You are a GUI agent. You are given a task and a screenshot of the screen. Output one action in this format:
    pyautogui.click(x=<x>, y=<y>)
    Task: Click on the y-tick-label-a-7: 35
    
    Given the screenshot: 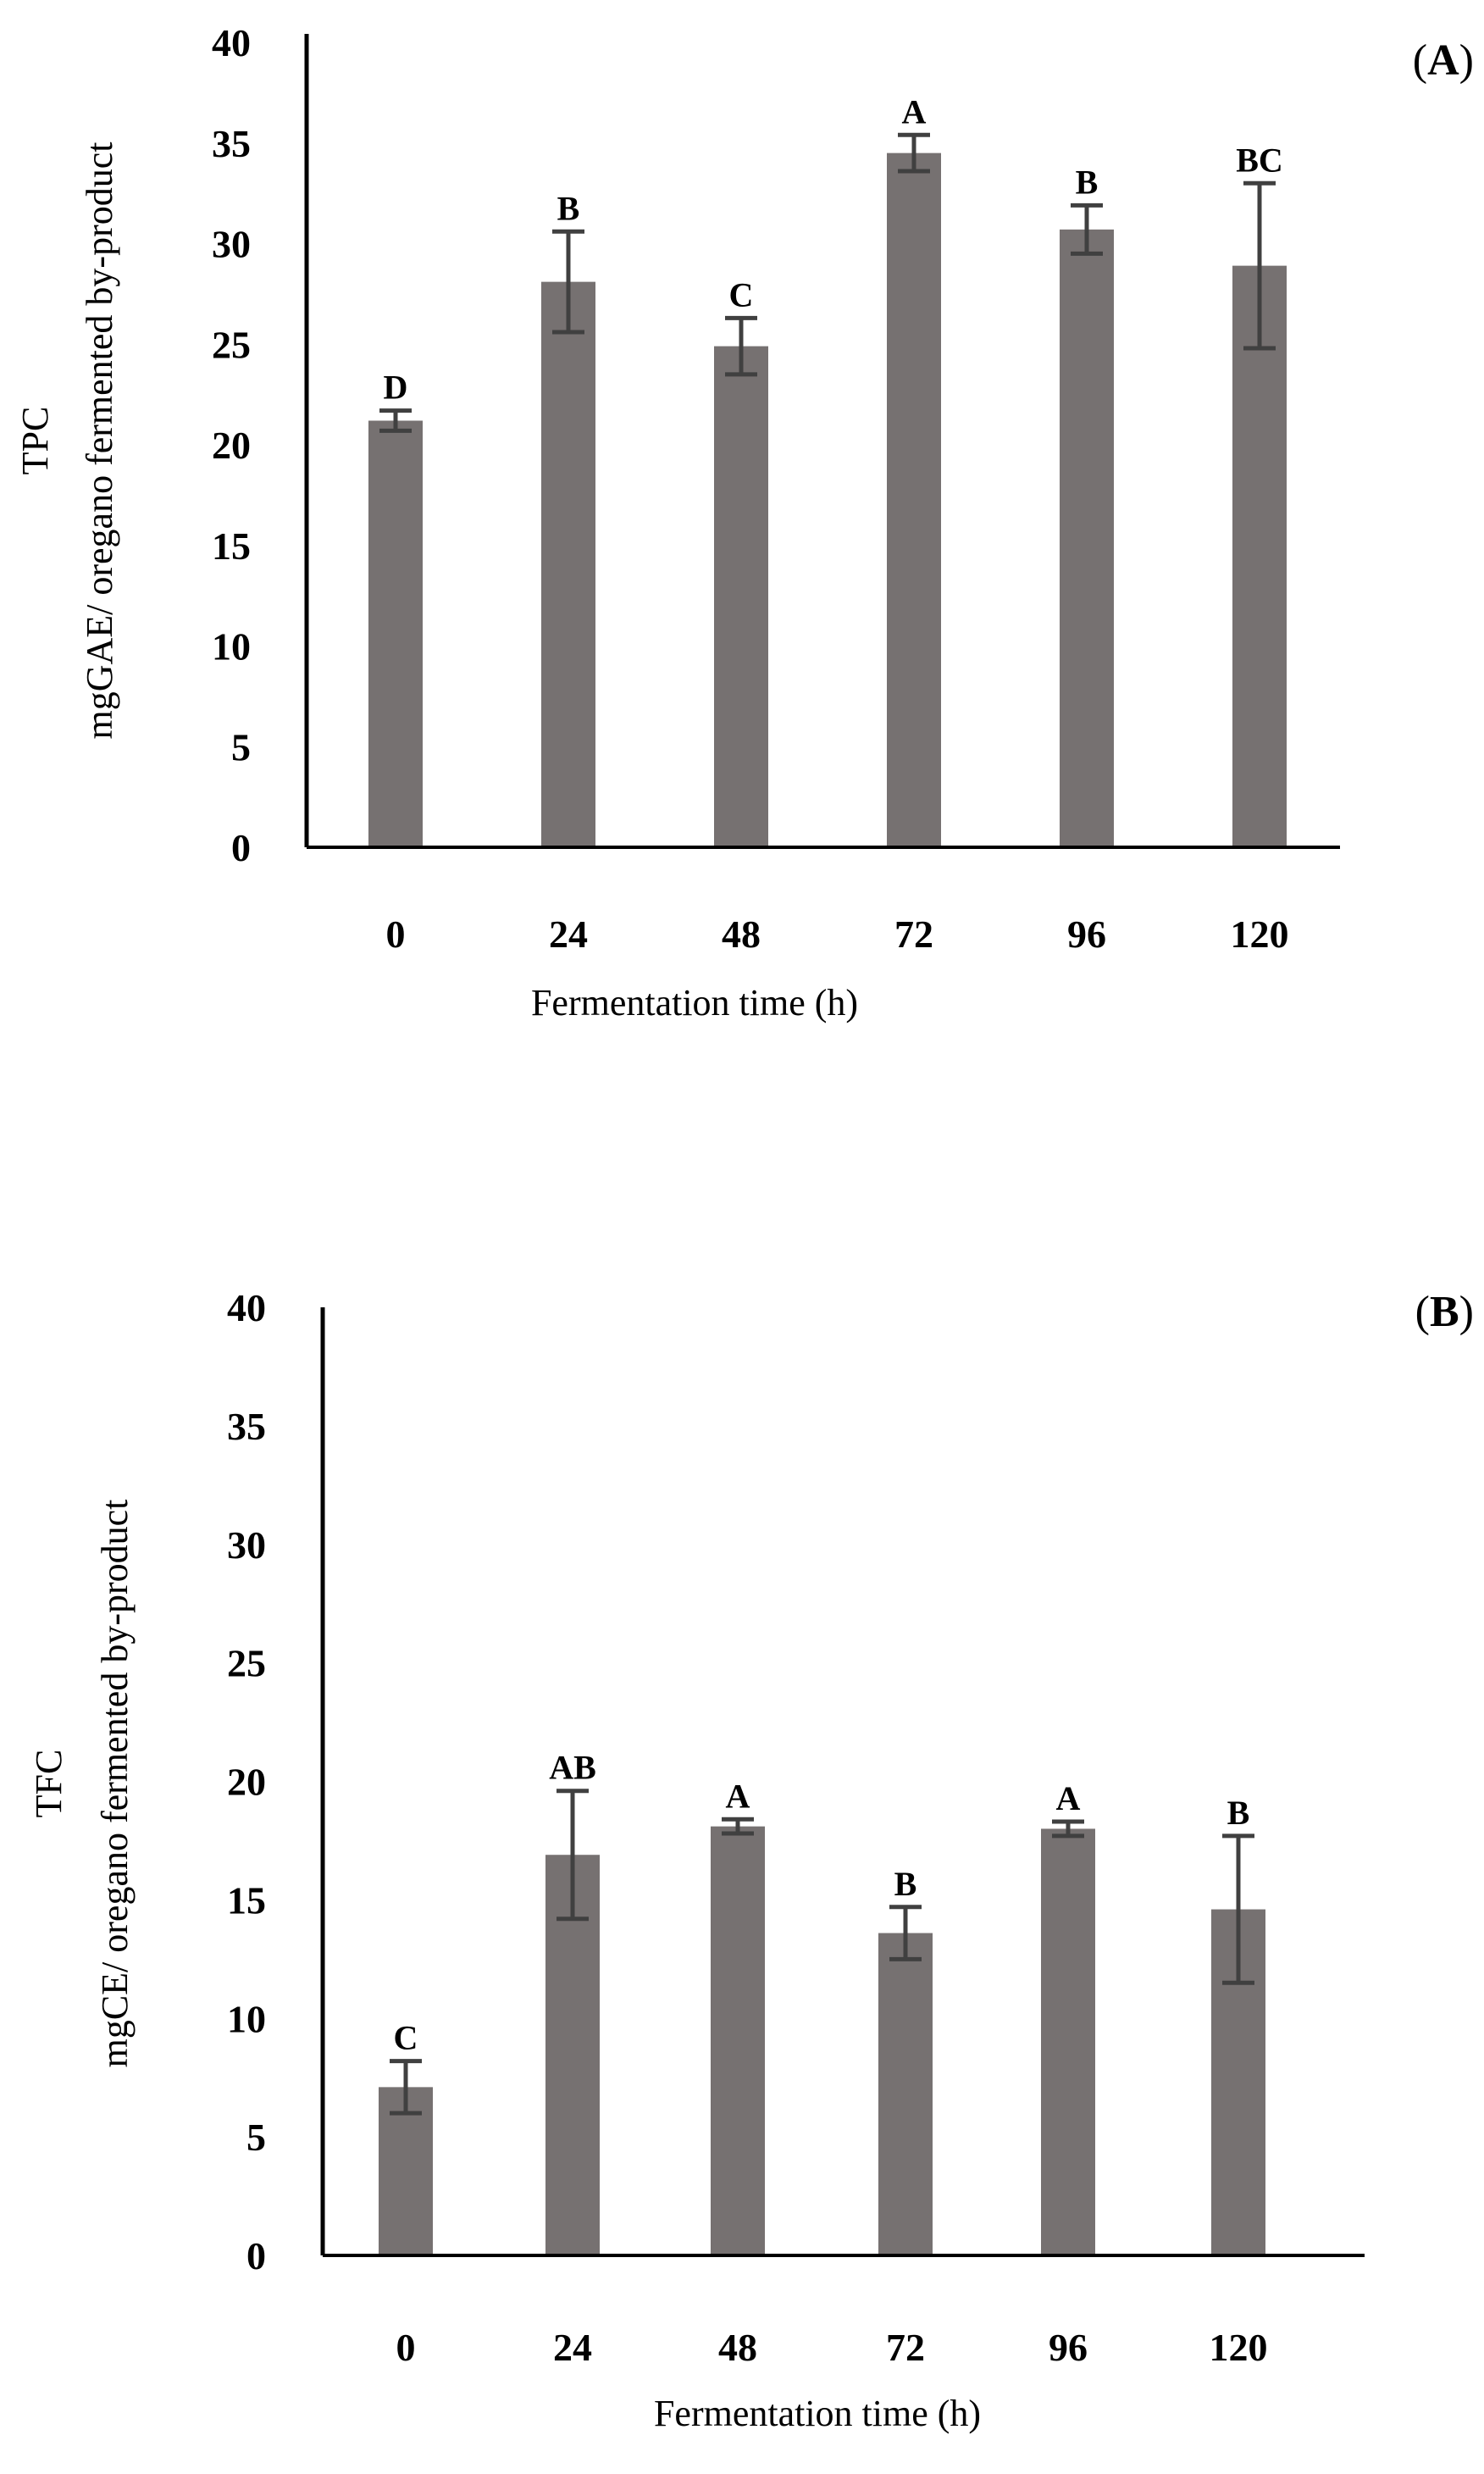 What is the action you would take?
    pyautogui.click(x=231, y=143)
    